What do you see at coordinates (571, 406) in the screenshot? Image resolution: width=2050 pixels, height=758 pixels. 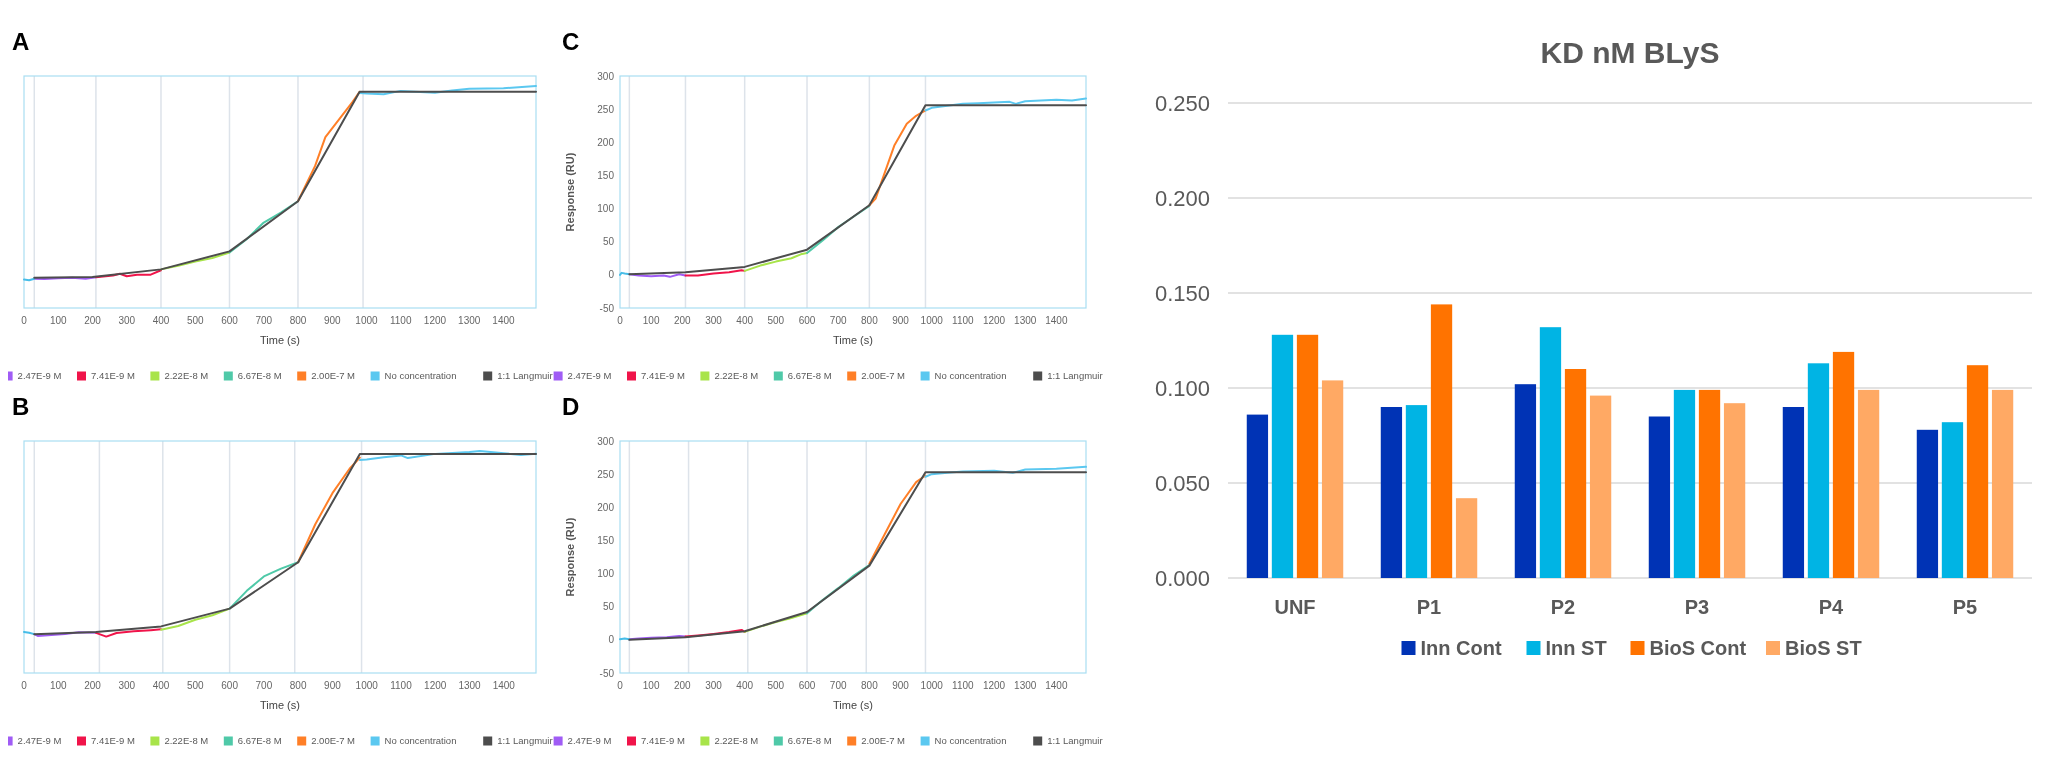 I see `chart-title: D` at bounding box center [571, 406].